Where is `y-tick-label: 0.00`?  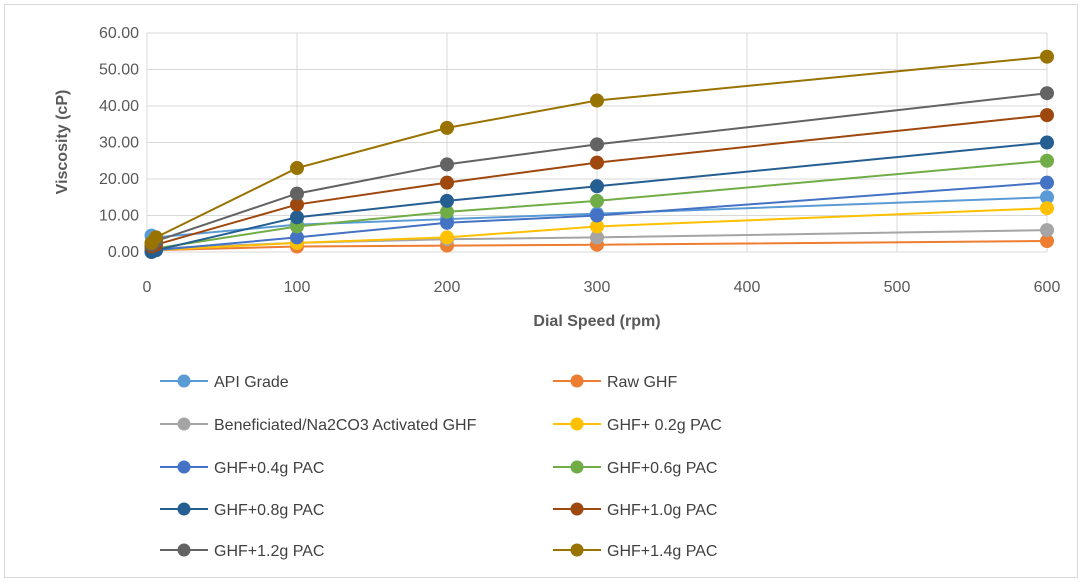 y-tick-label: 0.00 is located at coordinates (123, 252).